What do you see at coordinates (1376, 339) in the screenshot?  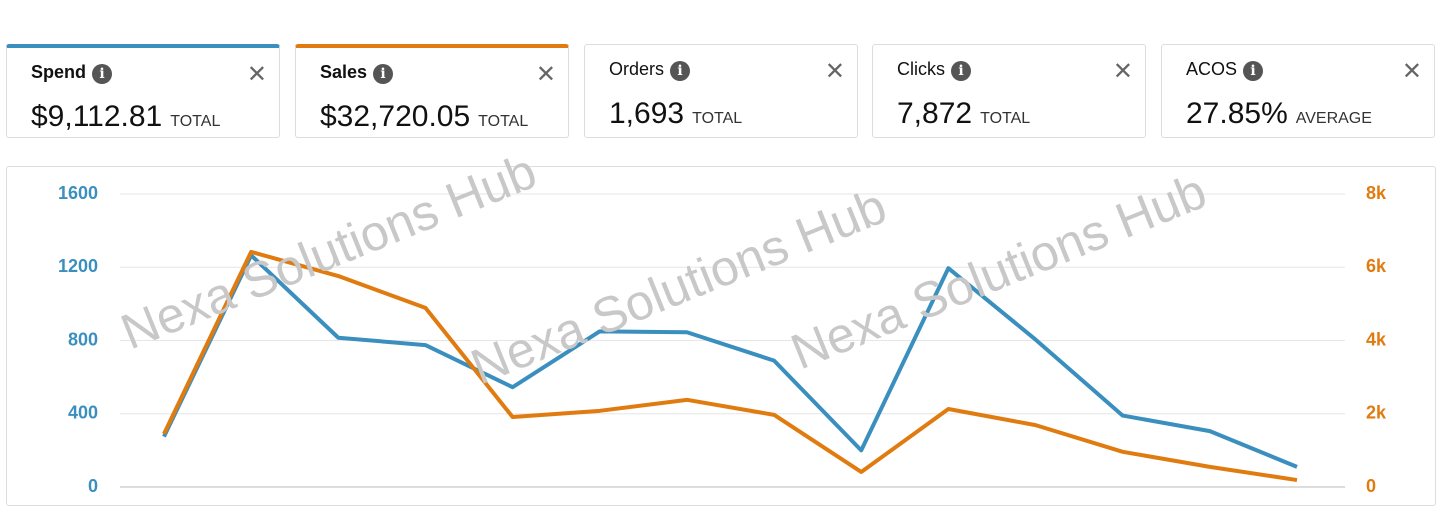 I see `y2-tick-label: 4k` at bounding box center [1376, 339].